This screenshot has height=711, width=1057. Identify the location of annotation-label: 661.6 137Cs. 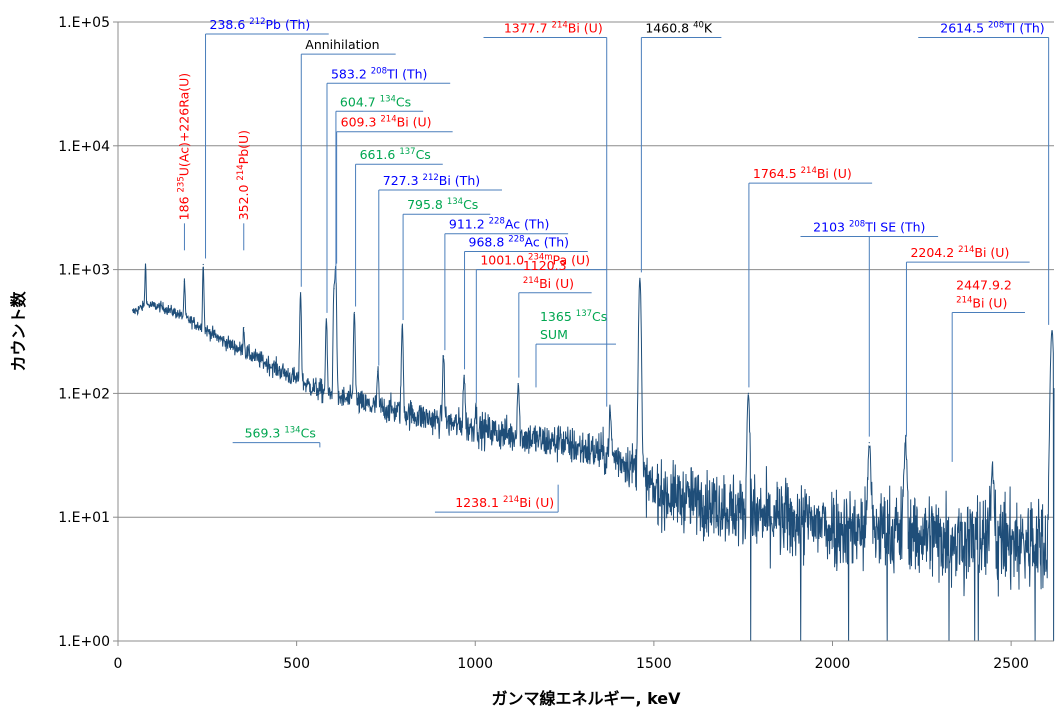
(395, 154).